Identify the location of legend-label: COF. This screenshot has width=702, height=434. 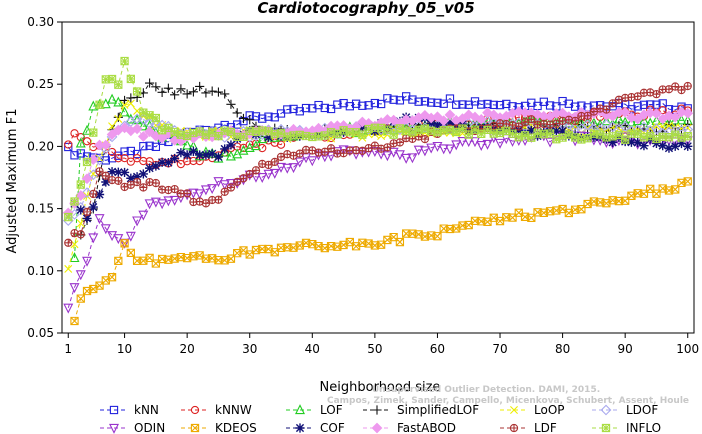
(332, 427).